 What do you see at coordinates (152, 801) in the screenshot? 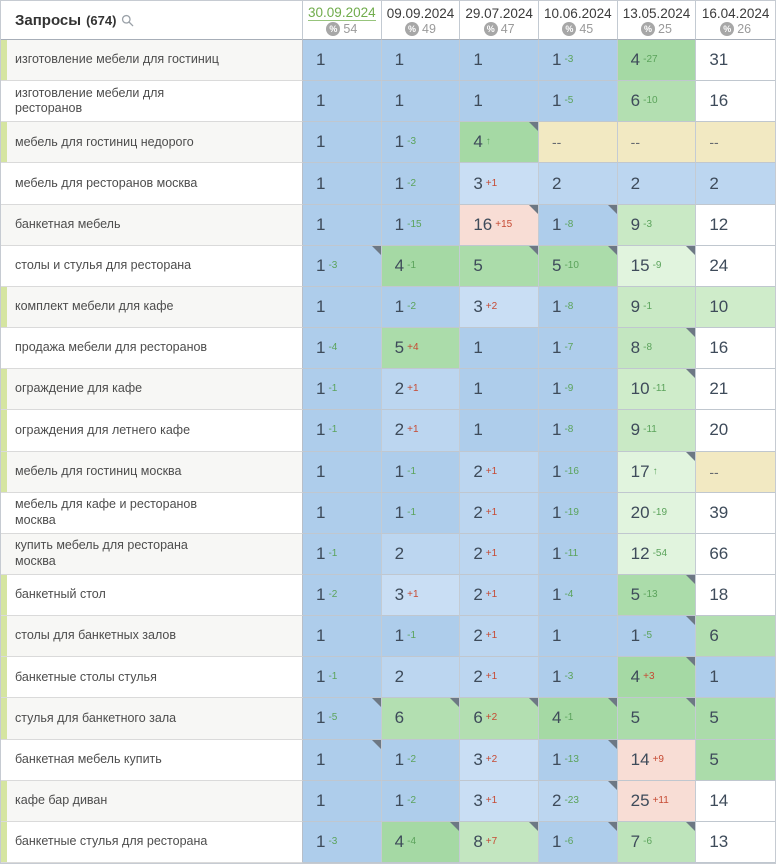
I see `query-cell: кафе бар диван` at bounding box center [152, 801].